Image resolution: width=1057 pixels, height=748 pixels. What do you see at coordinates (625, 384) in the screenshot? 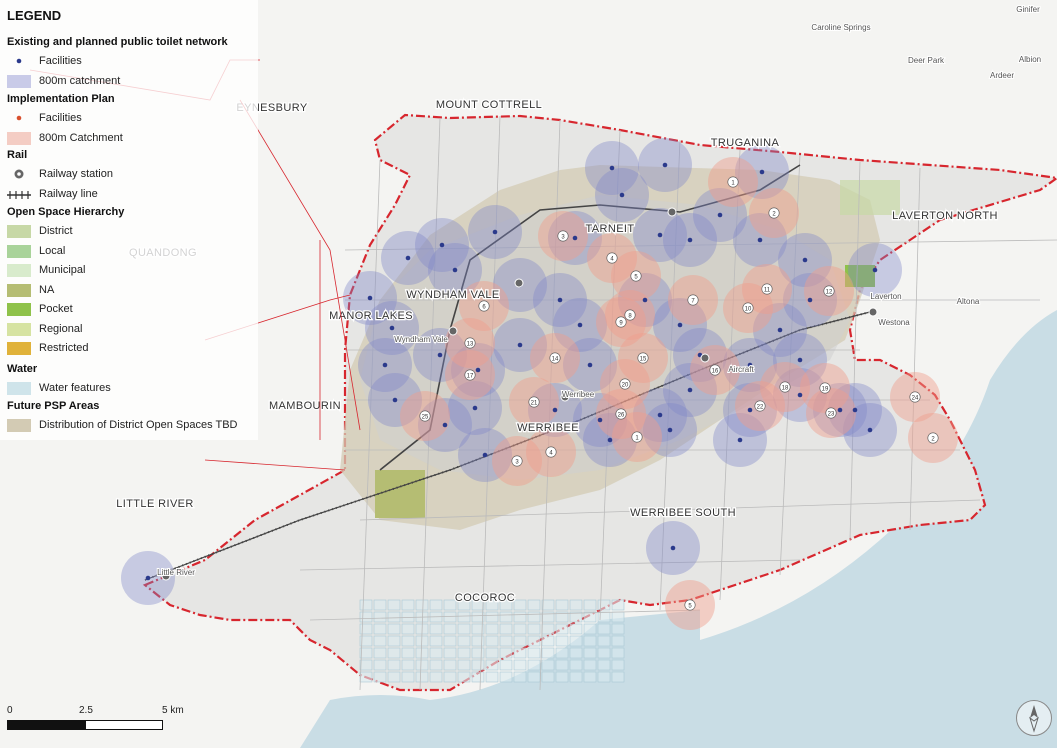
I see `plan-facility-marker: 20` at bounding box center [625, 384].